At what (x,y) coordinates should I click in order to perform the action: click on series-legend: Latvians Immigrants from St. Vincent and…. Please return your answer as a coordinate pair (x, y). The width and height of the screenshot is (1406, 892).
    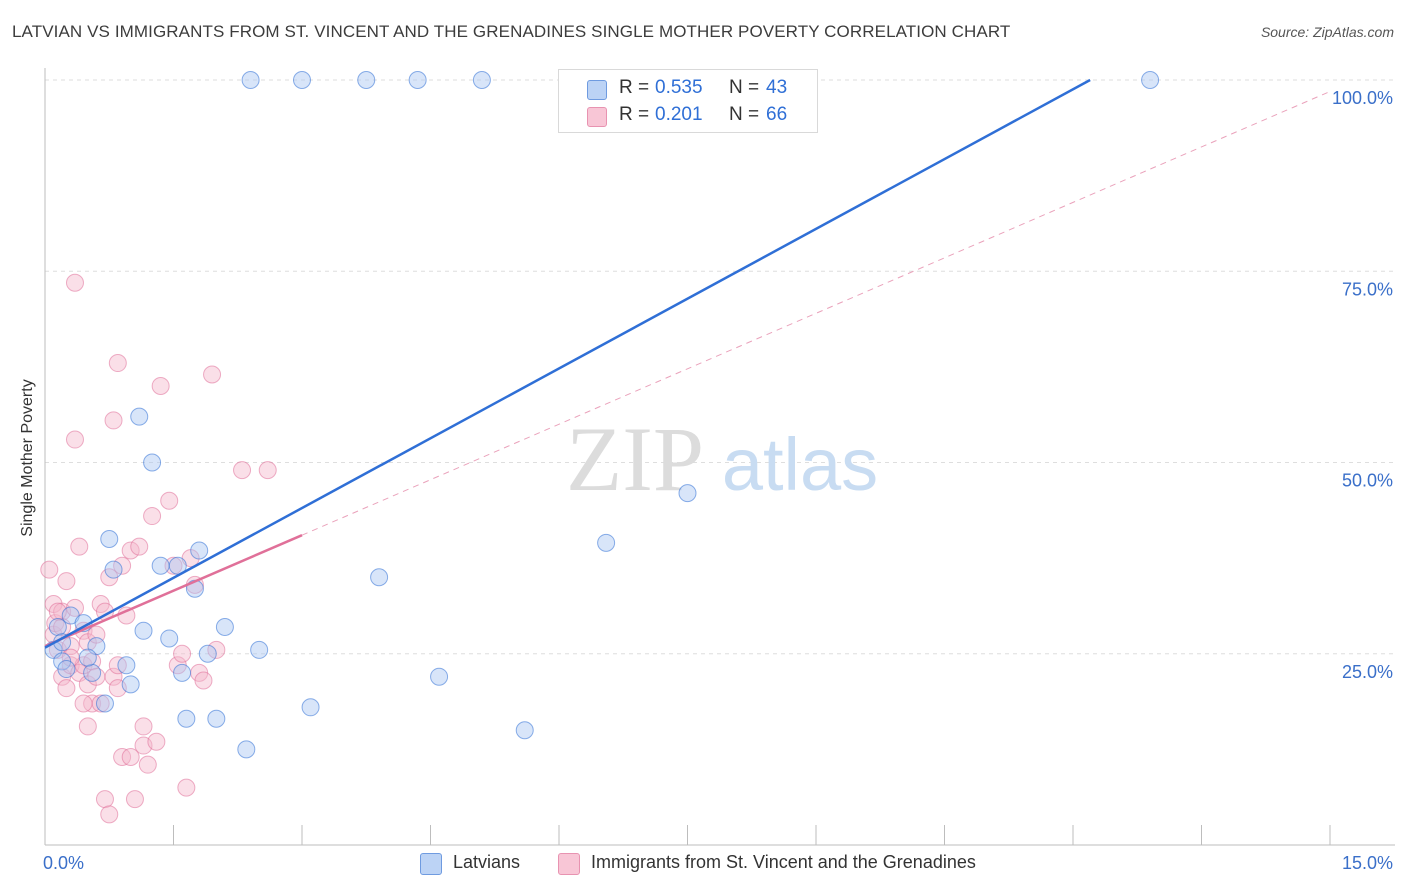
    Looking at the image, I should click on (703, 864).